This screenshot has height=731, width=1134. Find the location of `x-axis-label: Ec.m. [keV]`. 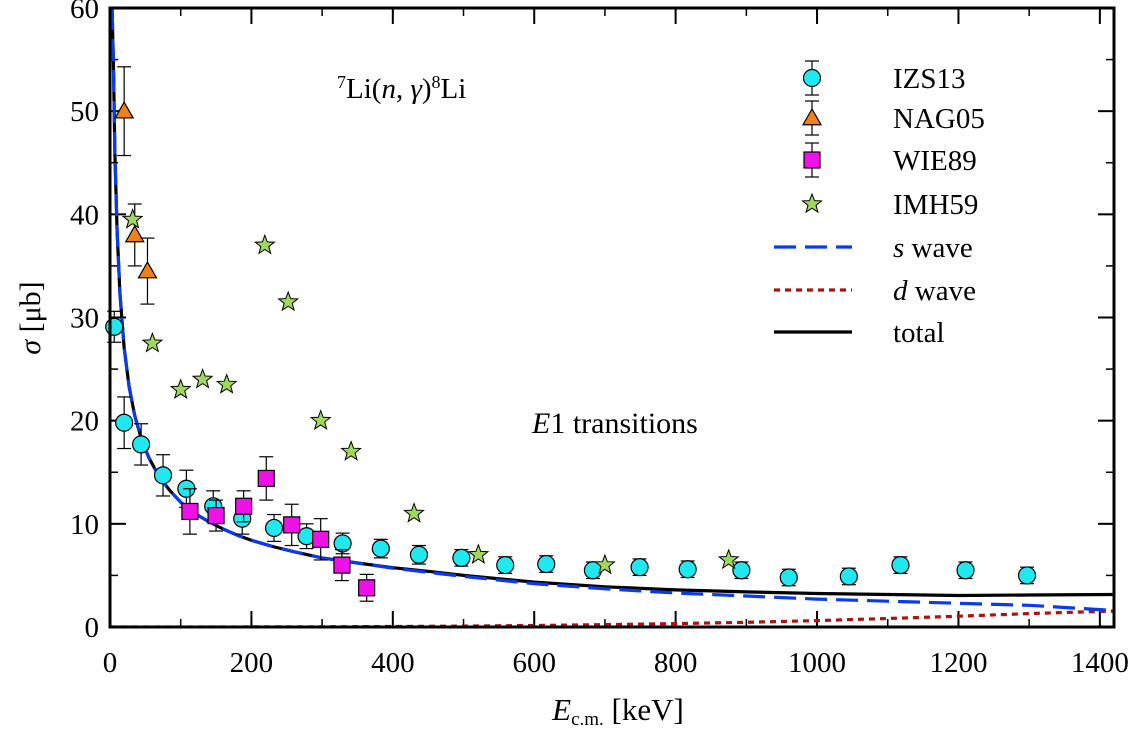

x-axis-label: Ec.m. [keV] is located at coordinates (617, 711).